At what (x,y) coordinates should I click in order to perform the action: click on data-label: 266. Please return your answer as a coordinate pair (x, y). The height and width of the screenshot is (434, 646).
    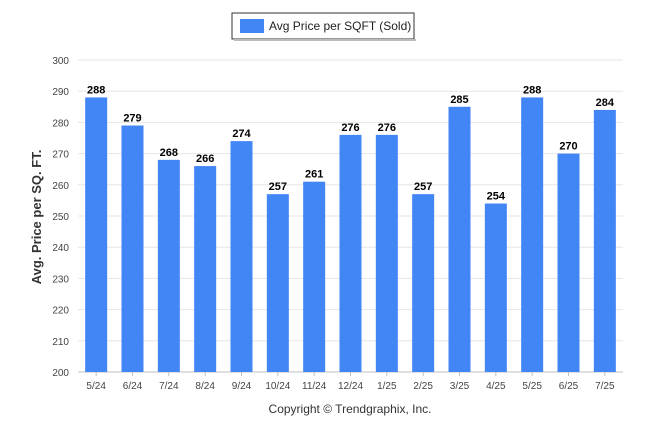
    Looking at the image, I should click on (205, 159).